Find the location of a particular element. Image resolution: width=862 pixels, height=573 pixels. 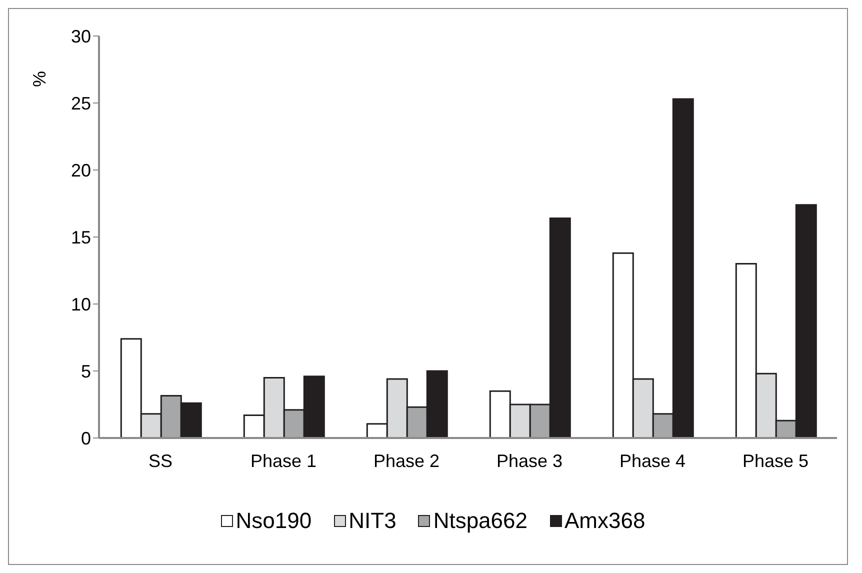

y-tick-label: 0 is located at coordinates (85, 438).